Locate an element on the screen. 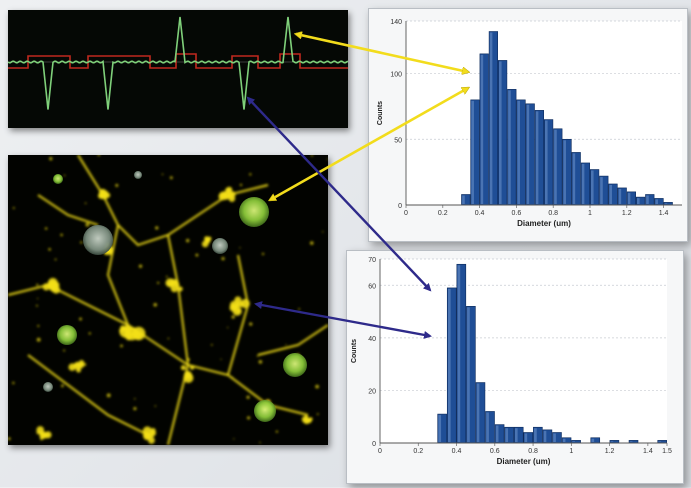 This screenshot has height=488, width=691. histogram-bottom-bars is located at coordinates (552, 353).